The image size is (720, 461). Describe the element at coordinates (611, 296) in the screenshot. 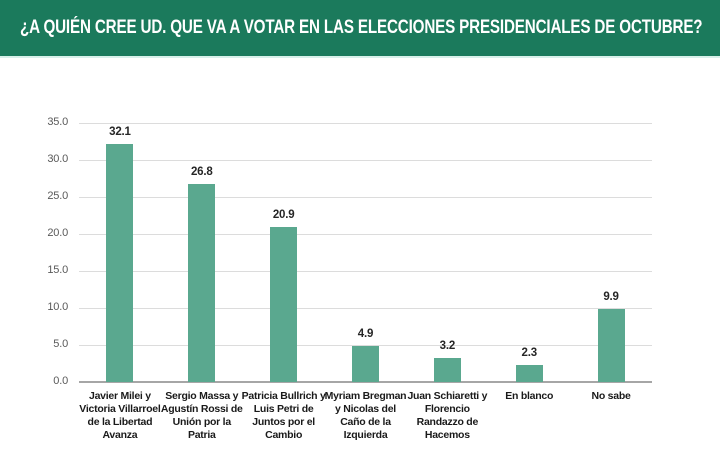

I see `bar-value-label: 9.9` at that location.